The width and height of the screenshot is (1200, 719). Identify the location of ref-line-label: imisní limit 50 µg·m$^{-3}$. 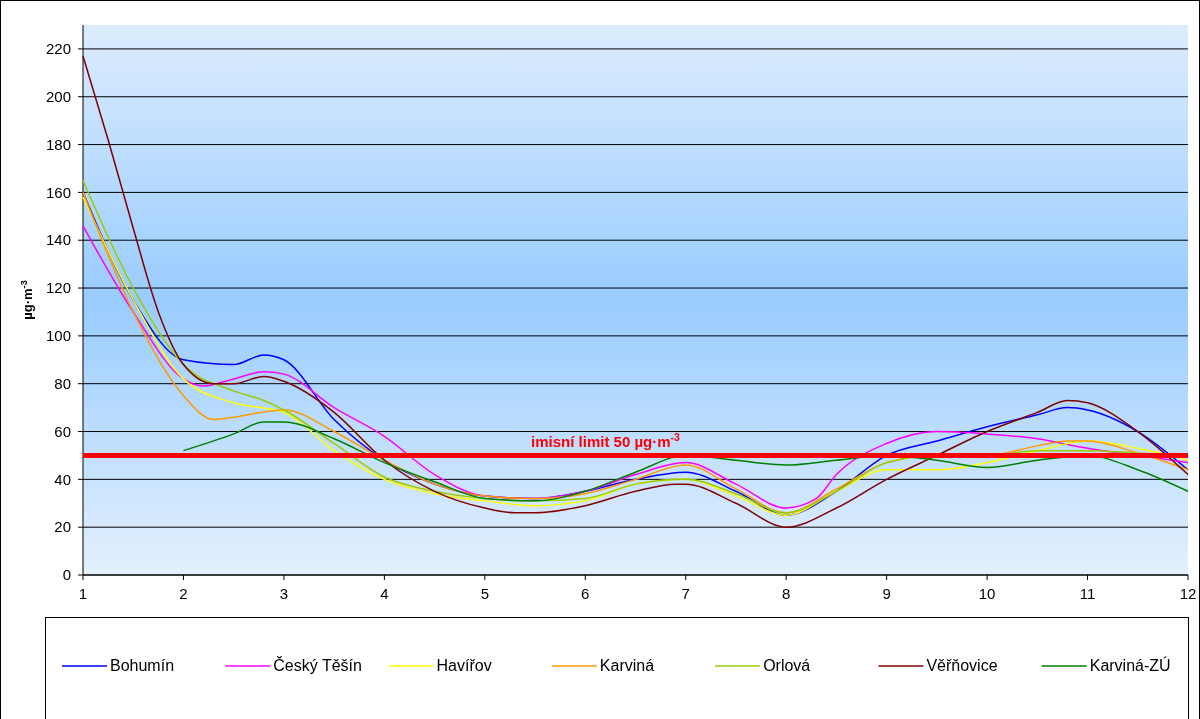
(606, 441).